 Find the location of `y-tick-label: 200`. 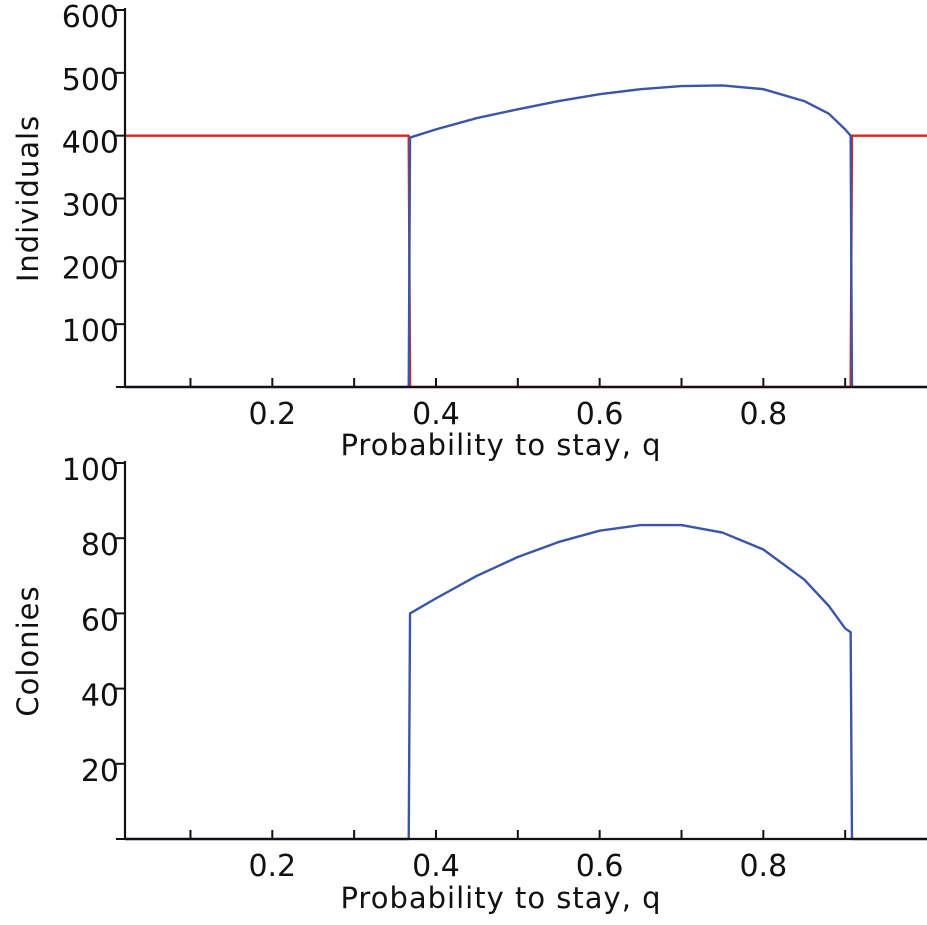

y-tick-label: 200 is located at coordinates (90, 268).